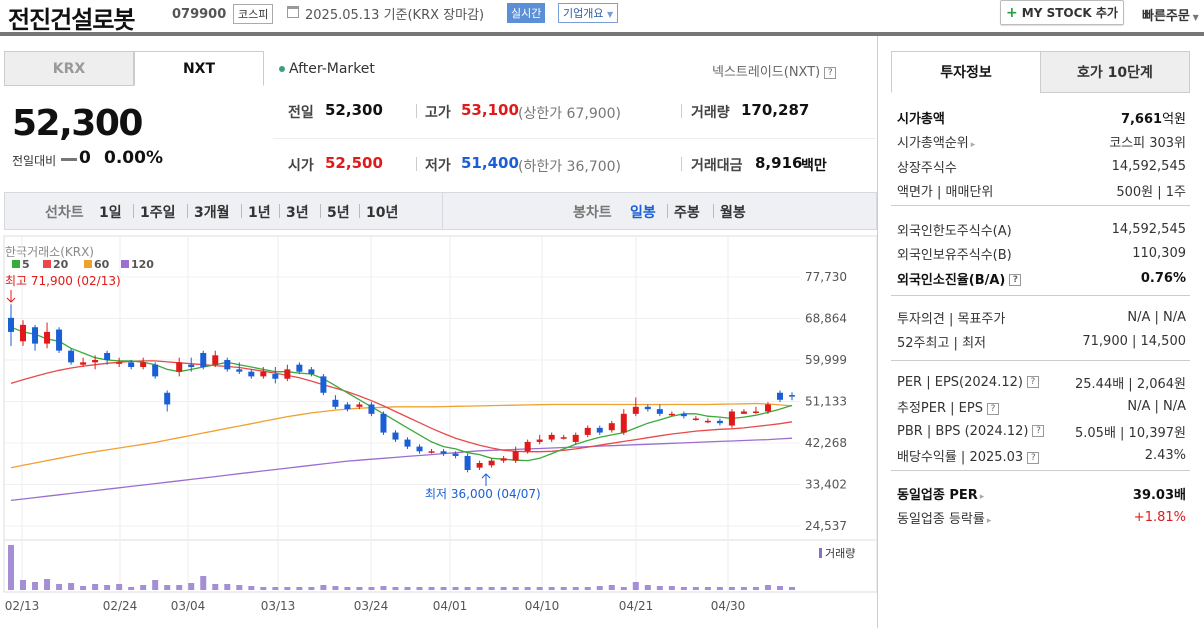 This screenshot has height=628, width=1204. Describe the element at coordinates (826, 360) in the screenshot. I see `y-tick-label: 59,999` at that location.